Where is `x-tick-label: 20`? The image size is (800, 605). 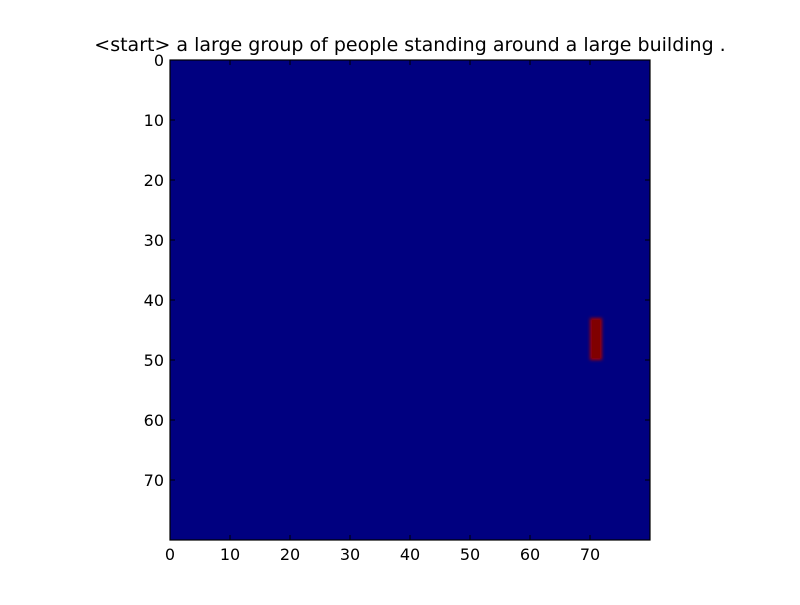 x-tick-label: 20 is located at coordinates (290, 554).